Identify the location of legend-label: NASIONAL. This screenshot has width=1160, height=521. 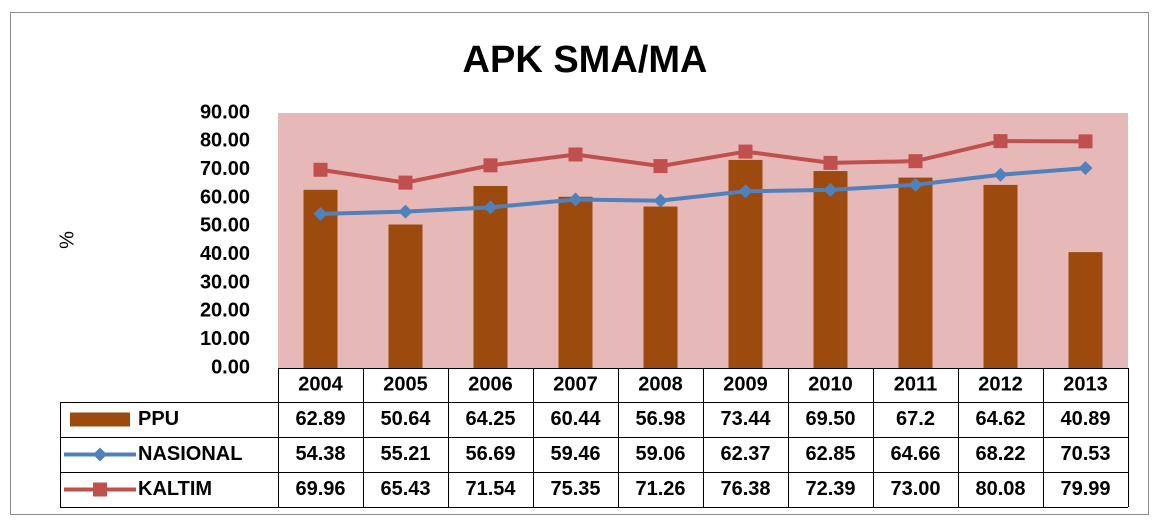
(190, 454).